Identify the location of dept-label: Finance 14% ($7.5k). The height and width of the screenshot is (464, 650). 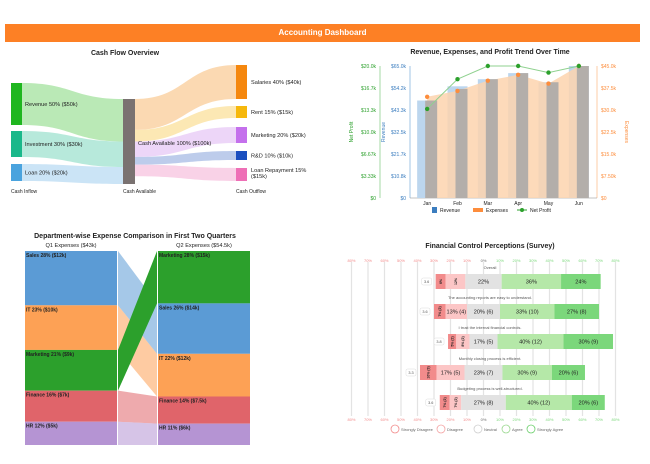
(183, 402).